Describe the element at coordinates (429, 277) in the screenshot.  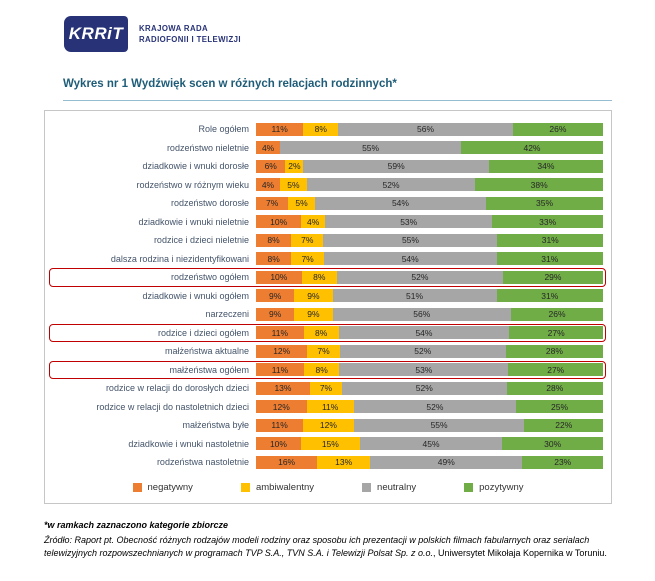
I see `stacked-bar: 10% 8% 52% 29%` at that location.